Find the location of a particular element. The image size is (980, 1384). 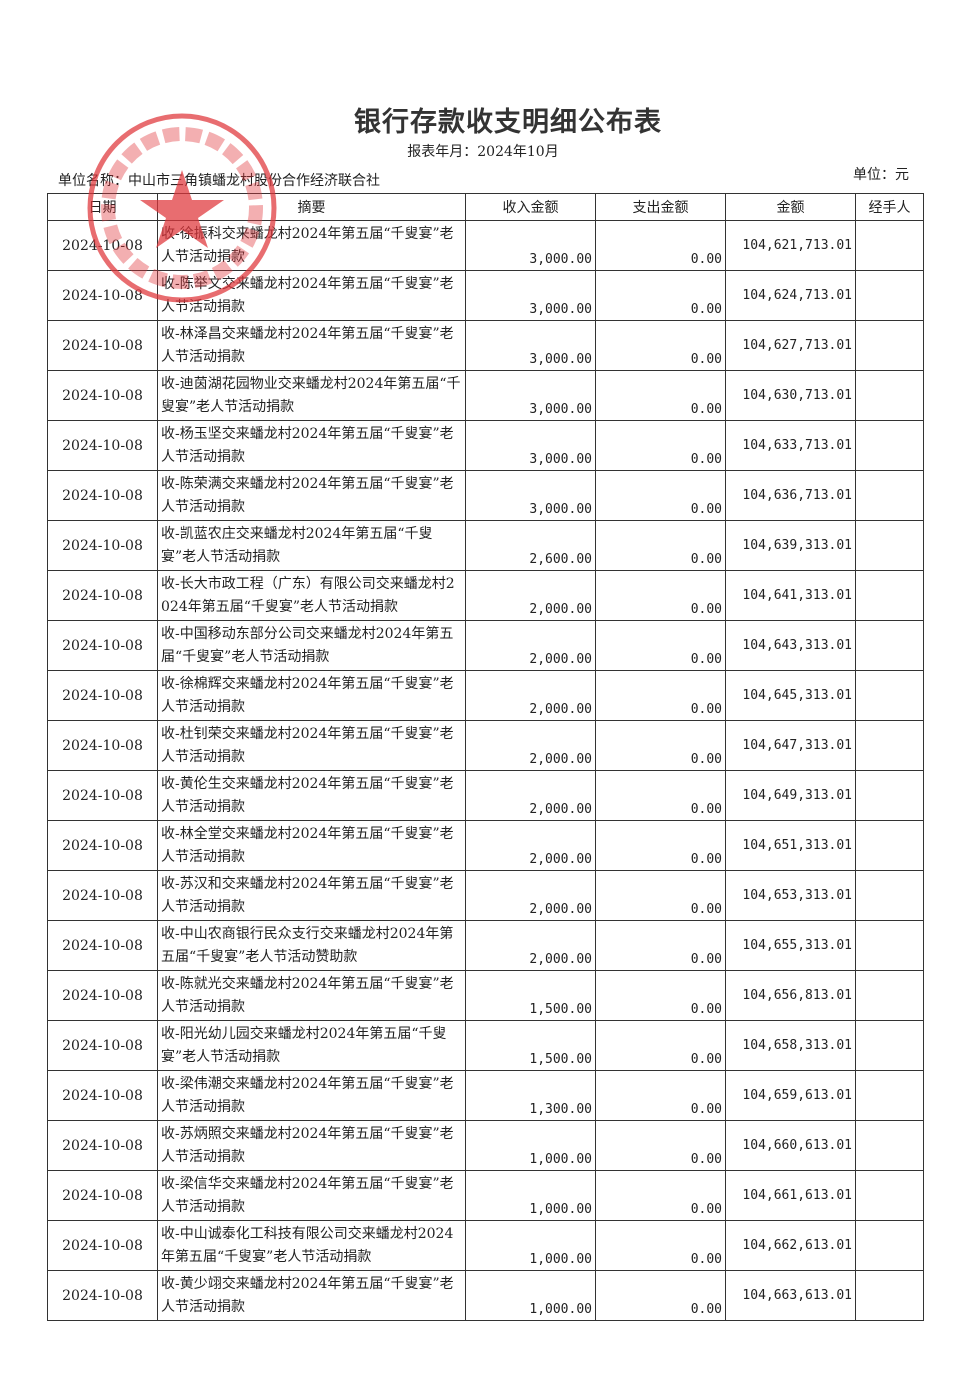

header-income: 收入金额 is located at coordinates (530, 207).